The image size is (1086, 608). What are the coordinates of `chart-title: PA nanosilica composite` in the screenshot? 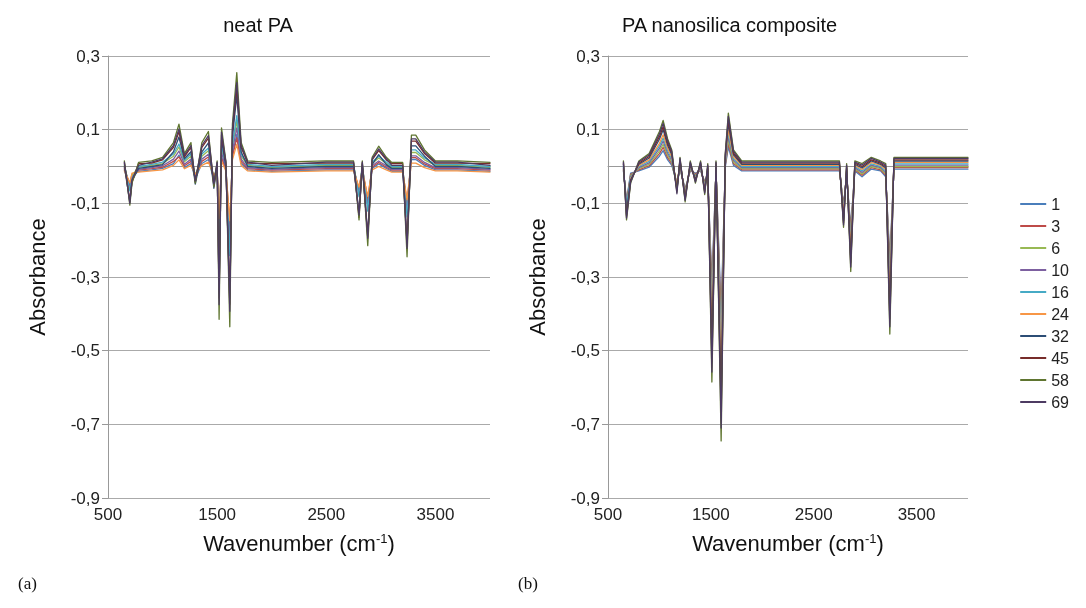 It's located at (729, 25).